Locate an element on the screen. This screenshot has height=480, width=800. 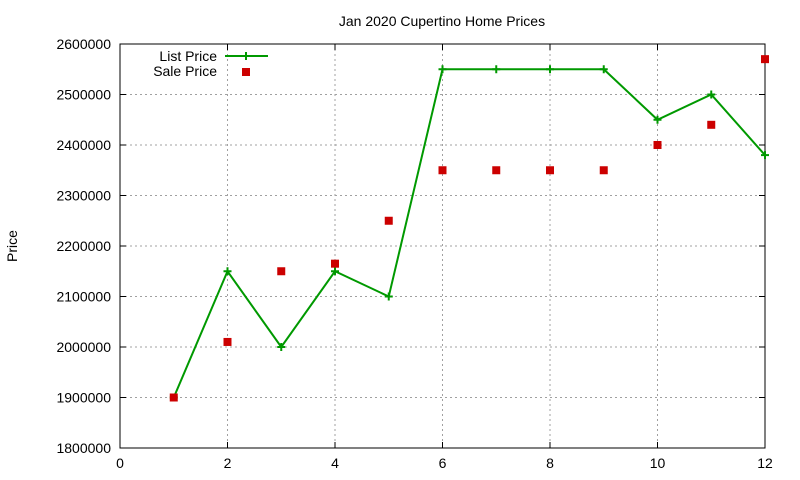
y-tick-label: 2500000 is located at coordinates (83, 95).